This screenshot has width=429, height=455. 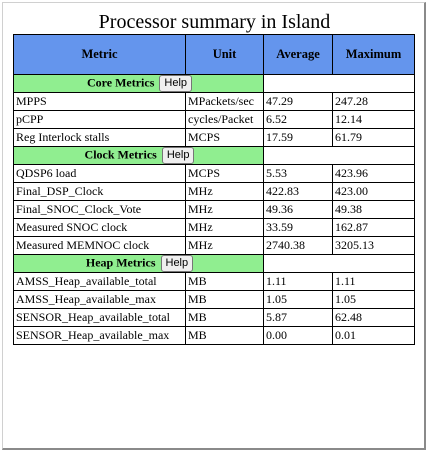 I want to click on average-cell: 0.00, so click(x=298, y=336).